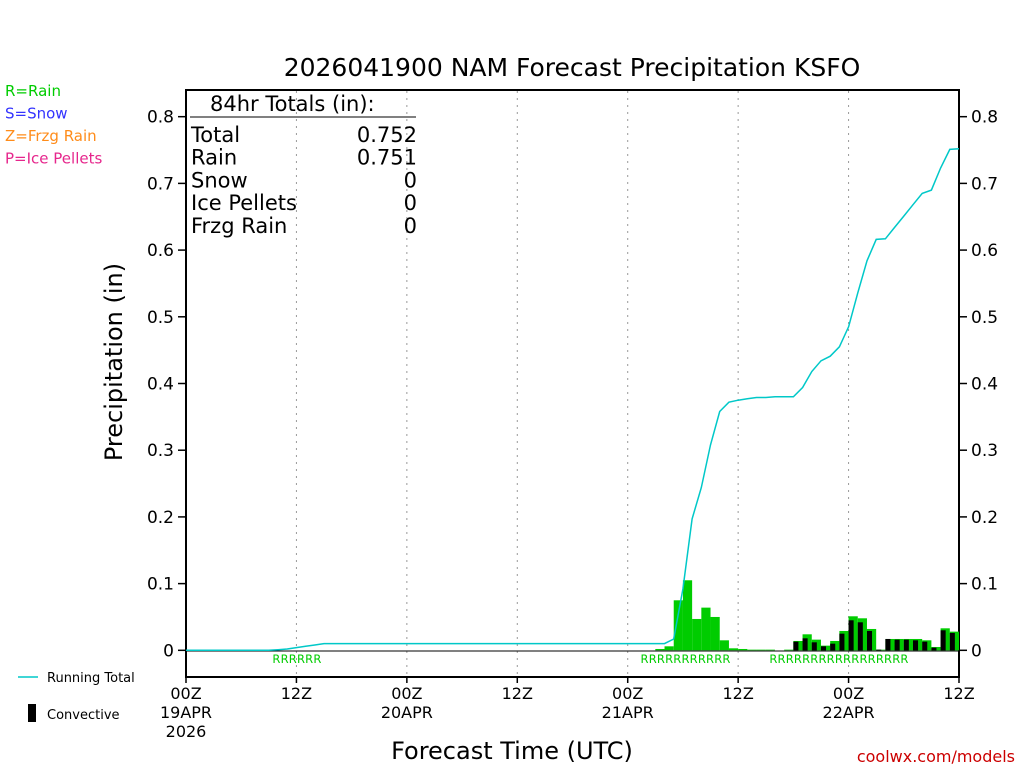  Describe the element at coordinates (160, 251) in the screenshot. I see `y-tick-label: 0.6` at that location.